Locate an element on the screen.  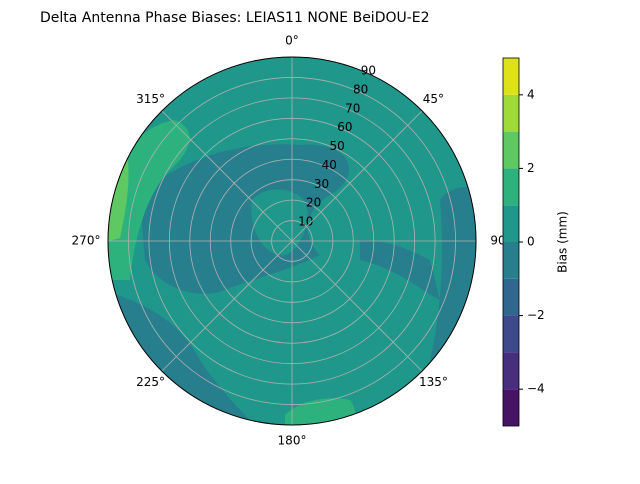
r-tick-label: 30 is located at coordinates (321, 184).